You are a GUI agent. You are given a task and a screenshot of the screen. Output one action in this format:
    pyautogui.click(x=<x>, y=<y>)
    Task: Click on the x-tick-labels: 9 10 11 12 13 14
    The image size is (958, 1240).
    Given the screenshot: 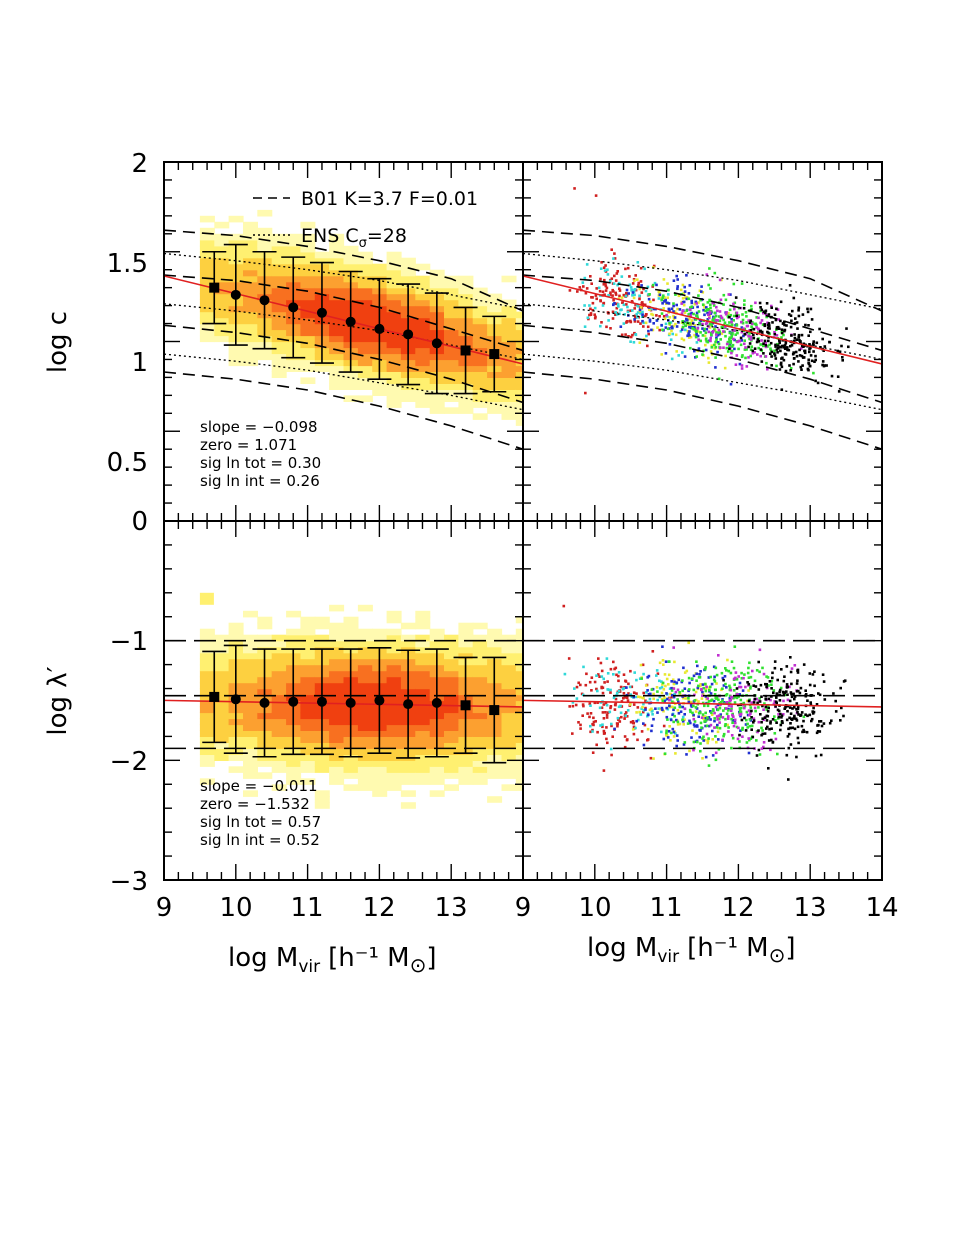 What is the action you would take?
    pyautogui.click(x=707, y=908)
    